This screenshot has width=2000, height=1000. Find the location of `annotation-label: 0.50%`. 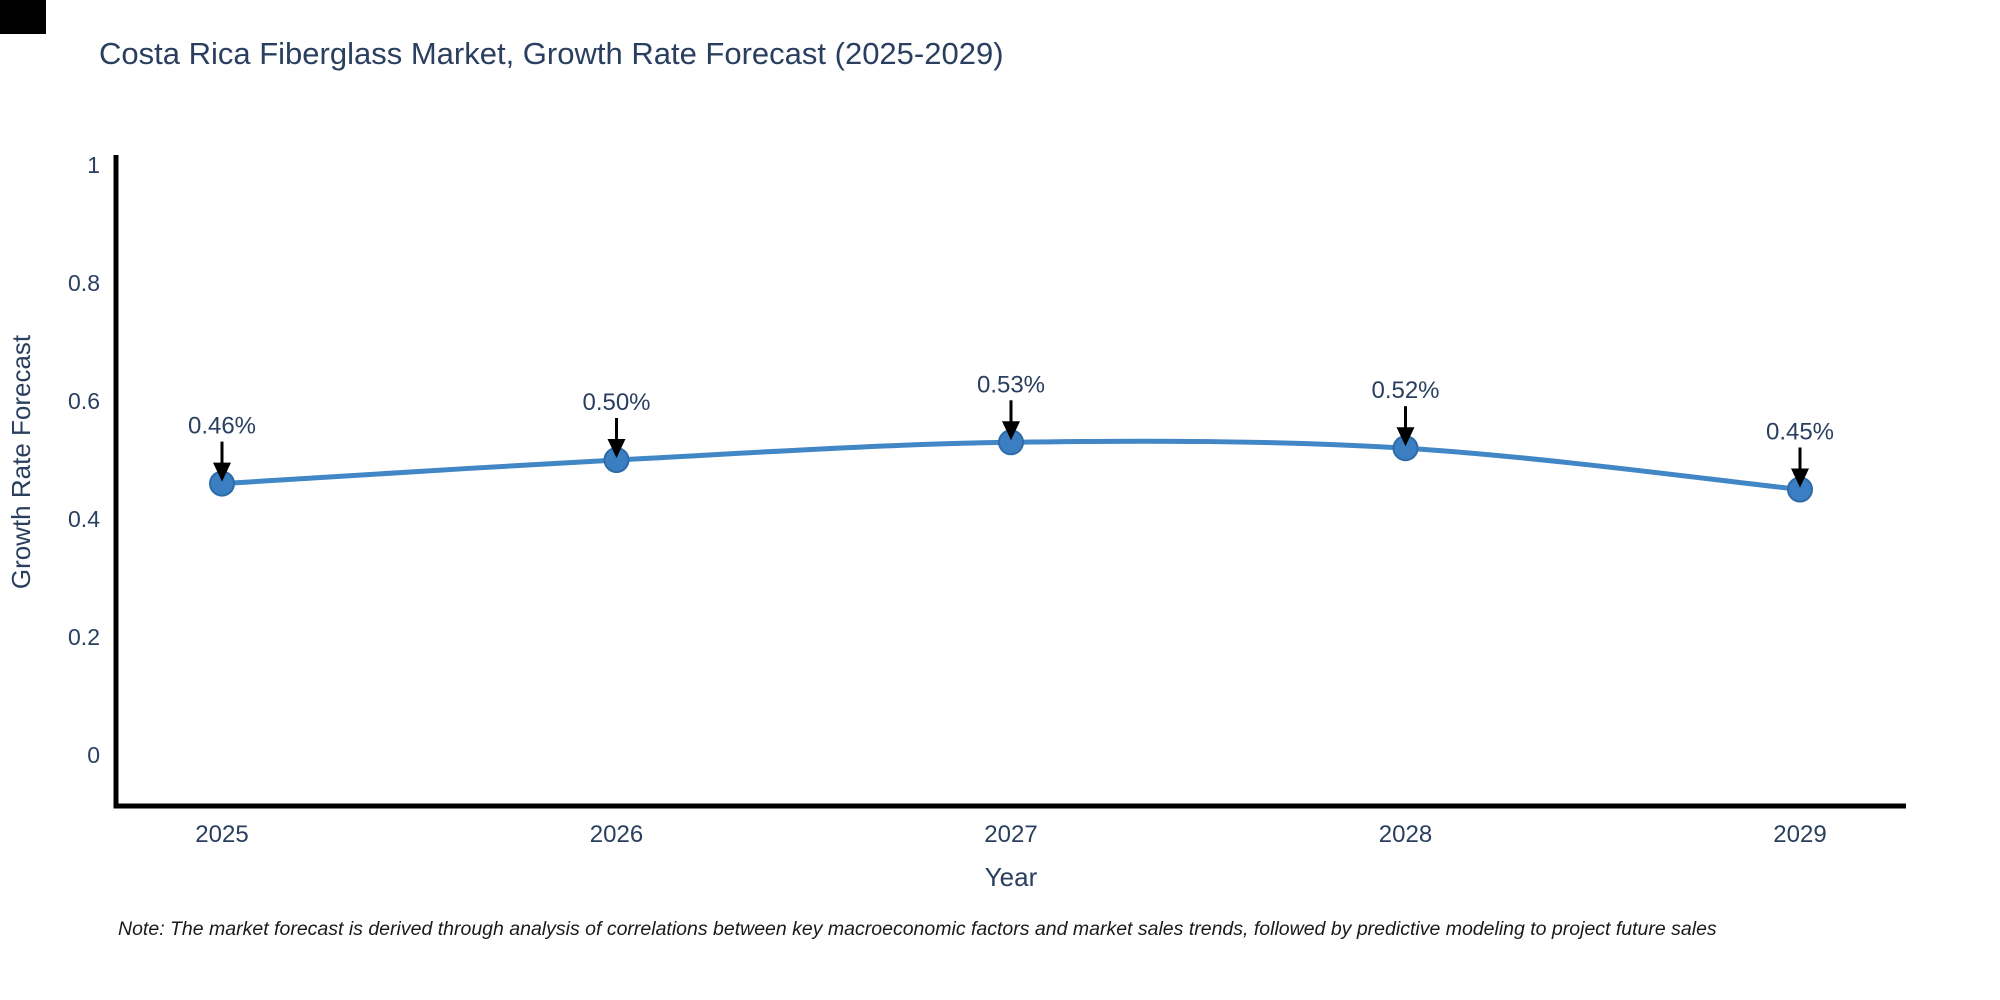

annotation-label: 0.50% is located at coordinates (616, 402).